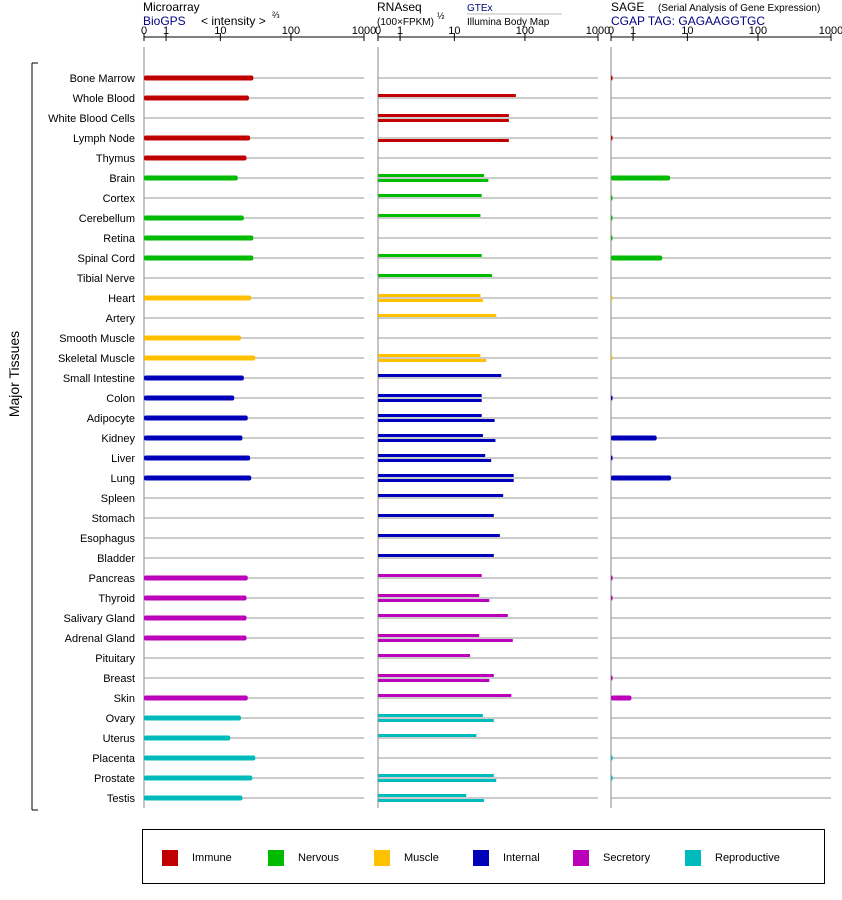 This screenshot has height=900, width=842. I want to click on microarray-bar-spinal-cord, so click(199, 258).